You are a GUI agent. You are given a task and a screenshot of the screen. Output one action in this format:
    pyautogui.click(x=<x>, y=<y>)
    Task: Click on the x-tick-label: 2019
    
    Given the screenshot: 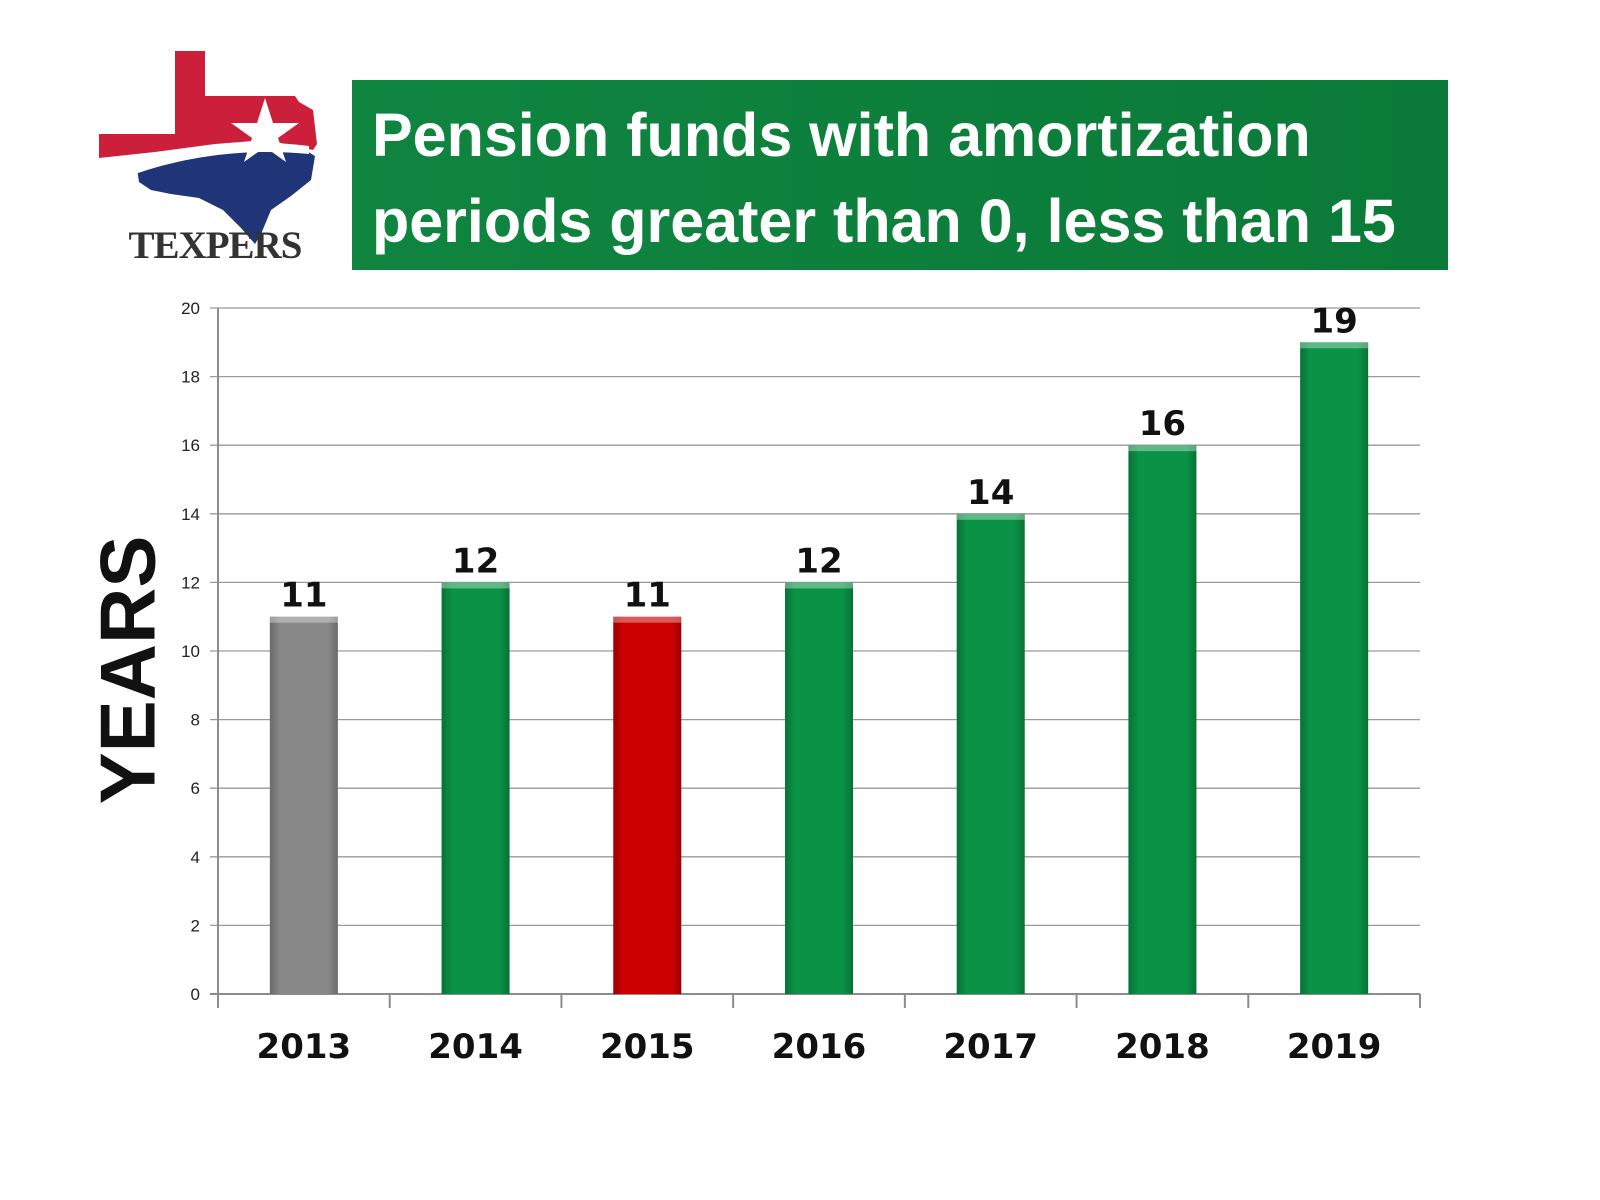 What is the action you would take?
    pyautogui.click(x=1334, y=1047)
    